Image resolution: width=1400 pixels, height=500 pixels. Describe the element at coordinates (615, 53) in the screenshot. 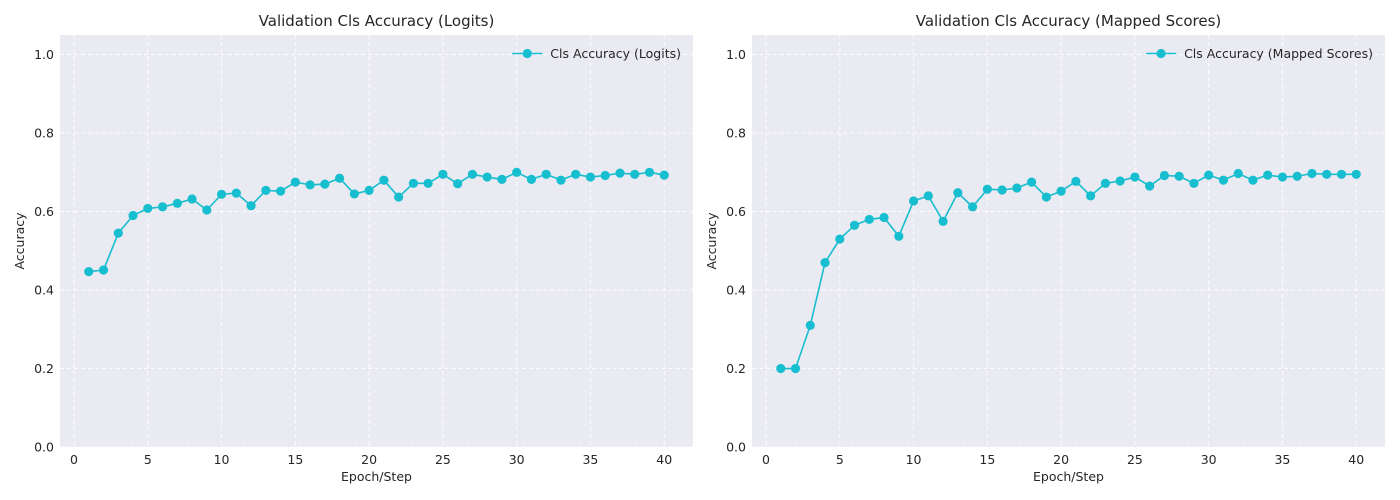

I see `legend-label: Cls Accuracy (Logits)` at that location.